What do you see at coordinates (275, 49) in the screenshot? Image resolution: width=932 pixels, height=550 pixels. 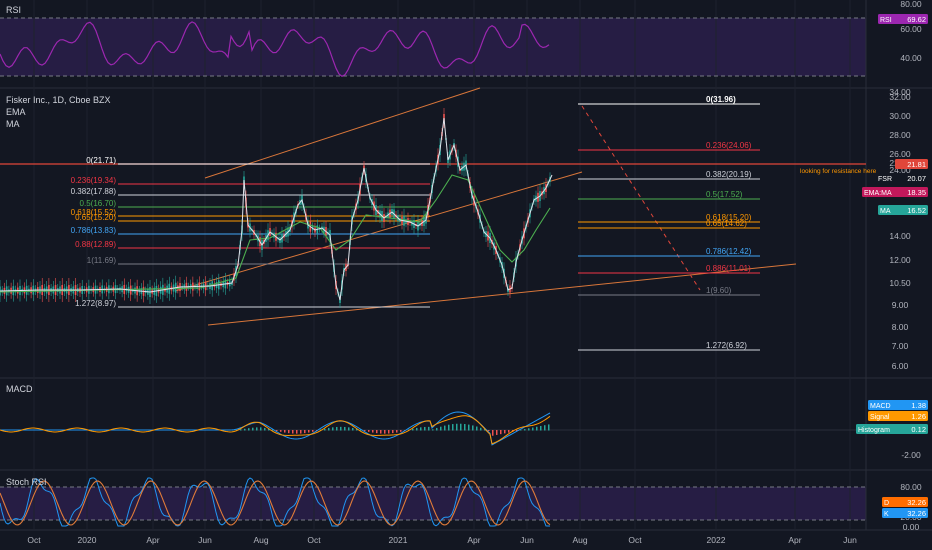 I see `rsi-line` at bounding box center [275, 49].